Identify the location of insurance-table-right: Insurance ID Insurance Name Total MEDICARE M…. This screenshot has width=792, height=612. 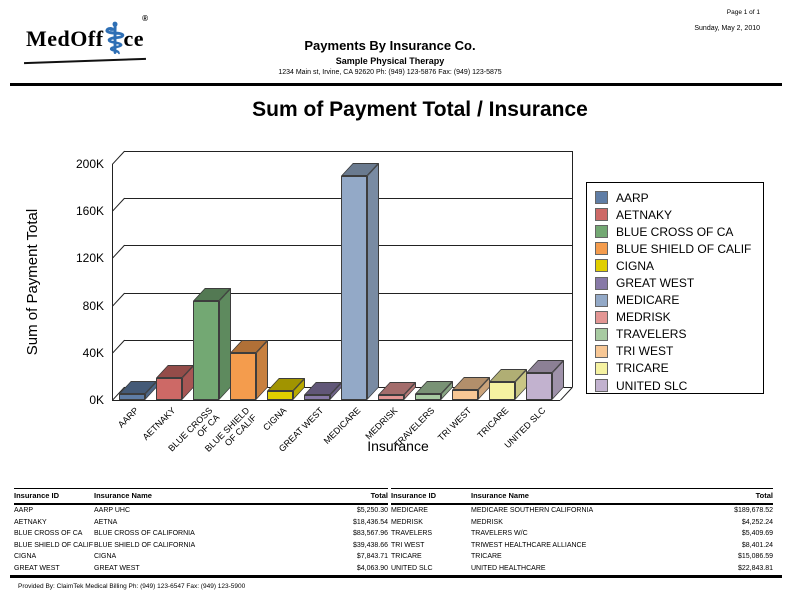
(582, 531).